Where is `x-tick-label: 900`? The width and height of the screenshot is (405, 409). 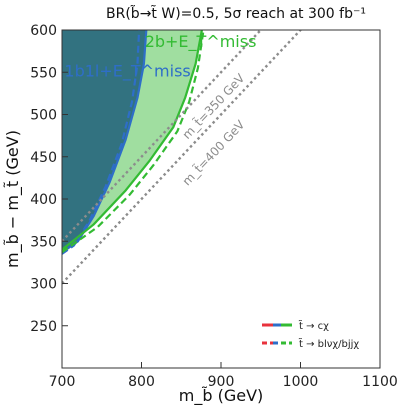
x-tick-label: 900 is located at coordinates (221, 382).